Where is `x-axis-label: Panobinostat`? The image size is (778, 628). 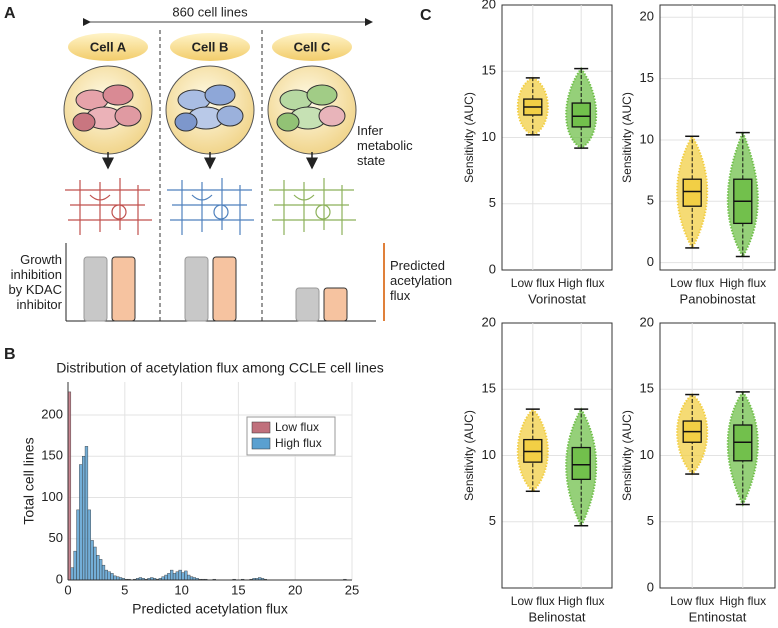
x-axis-label: Panobinostat is located at coordinates (718, 298).